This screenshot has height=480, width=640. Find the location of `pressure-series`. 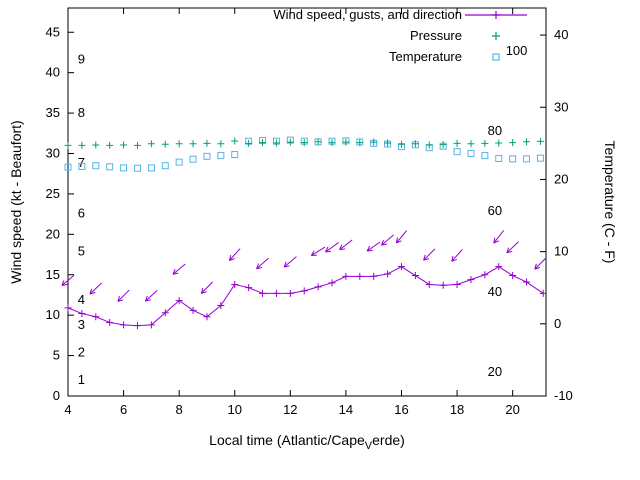

pressure-series is located at coordinates (304, 143).